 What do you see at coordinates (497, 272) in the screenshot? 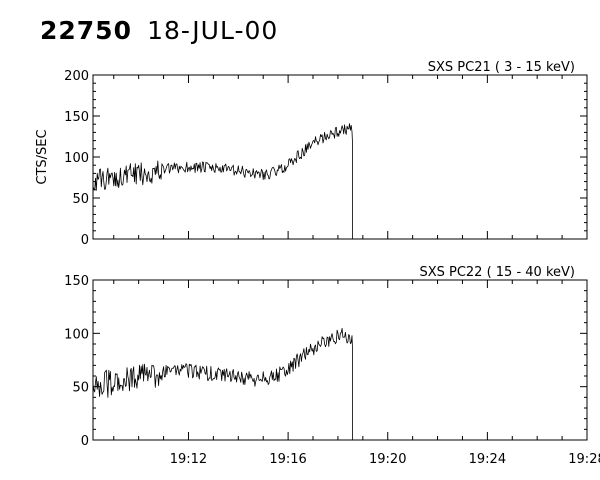
I see `panel-title: SXS PC22 ( 15 - 40 keV)` at bounding box center [497, 272].